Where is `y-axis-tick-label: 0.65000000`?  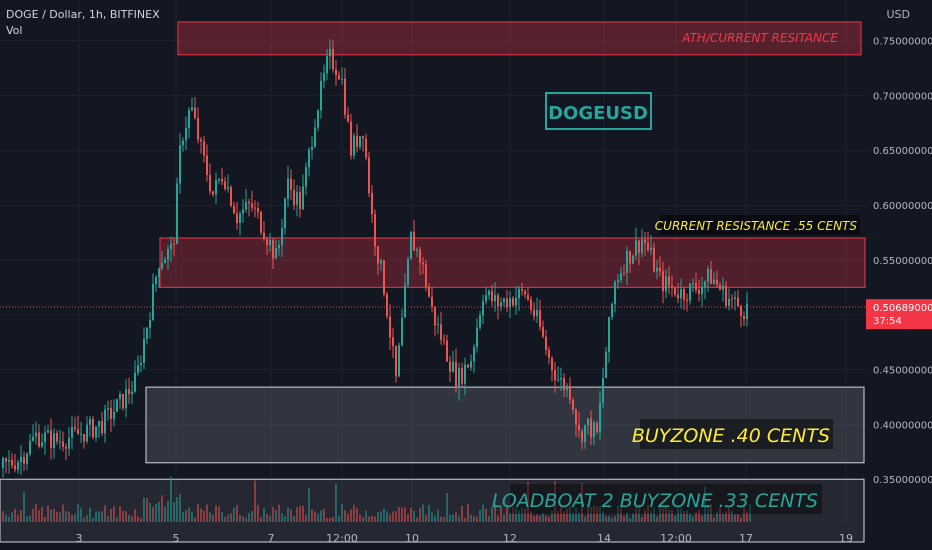
y-axis-tick-label: 0.65000000 is located at coordinates (902, 151).